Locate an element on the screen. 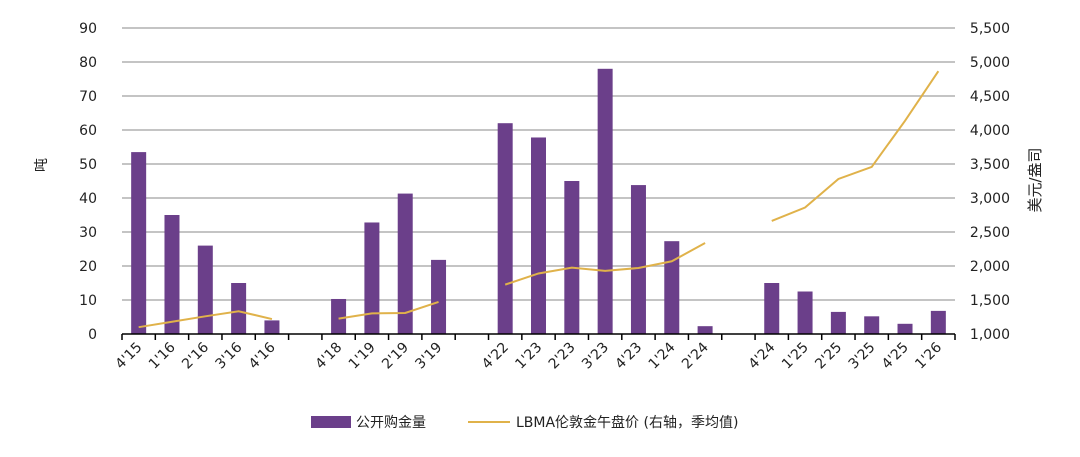 This screenshot has width=1080, height=457. x-tick-label: 1'25 is located at coordinates (795, 356).